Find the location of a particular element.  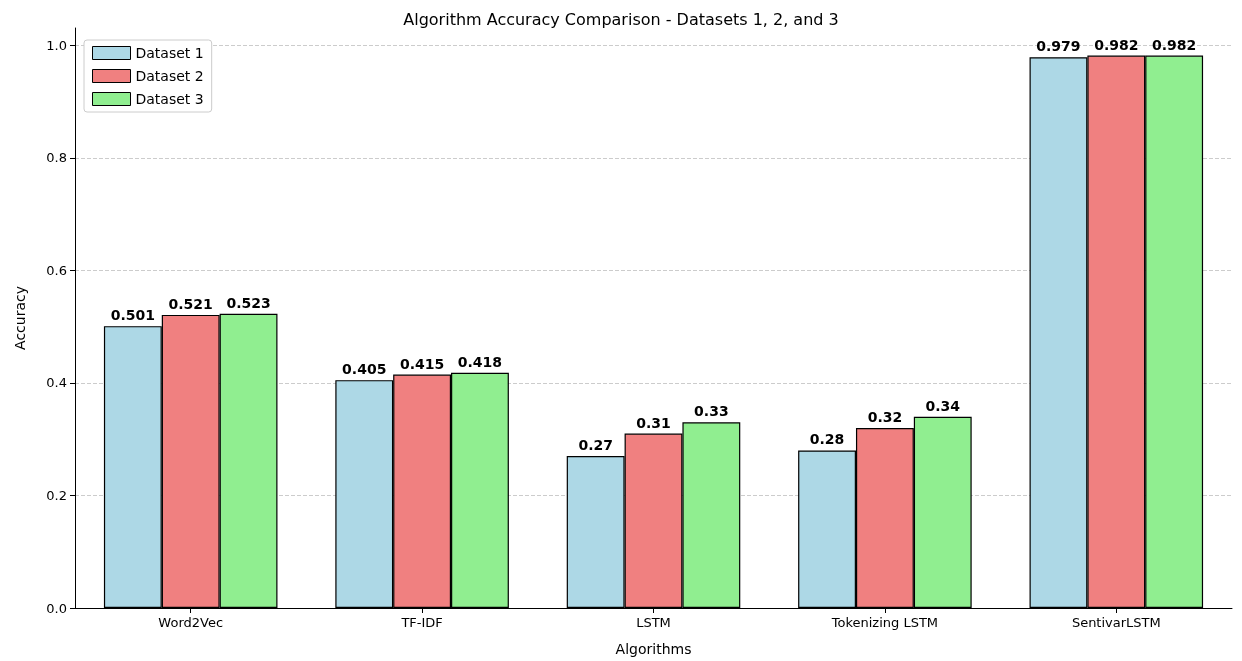

x-tick-label: SentivarLSTM is located at coordinates (1116, 622).